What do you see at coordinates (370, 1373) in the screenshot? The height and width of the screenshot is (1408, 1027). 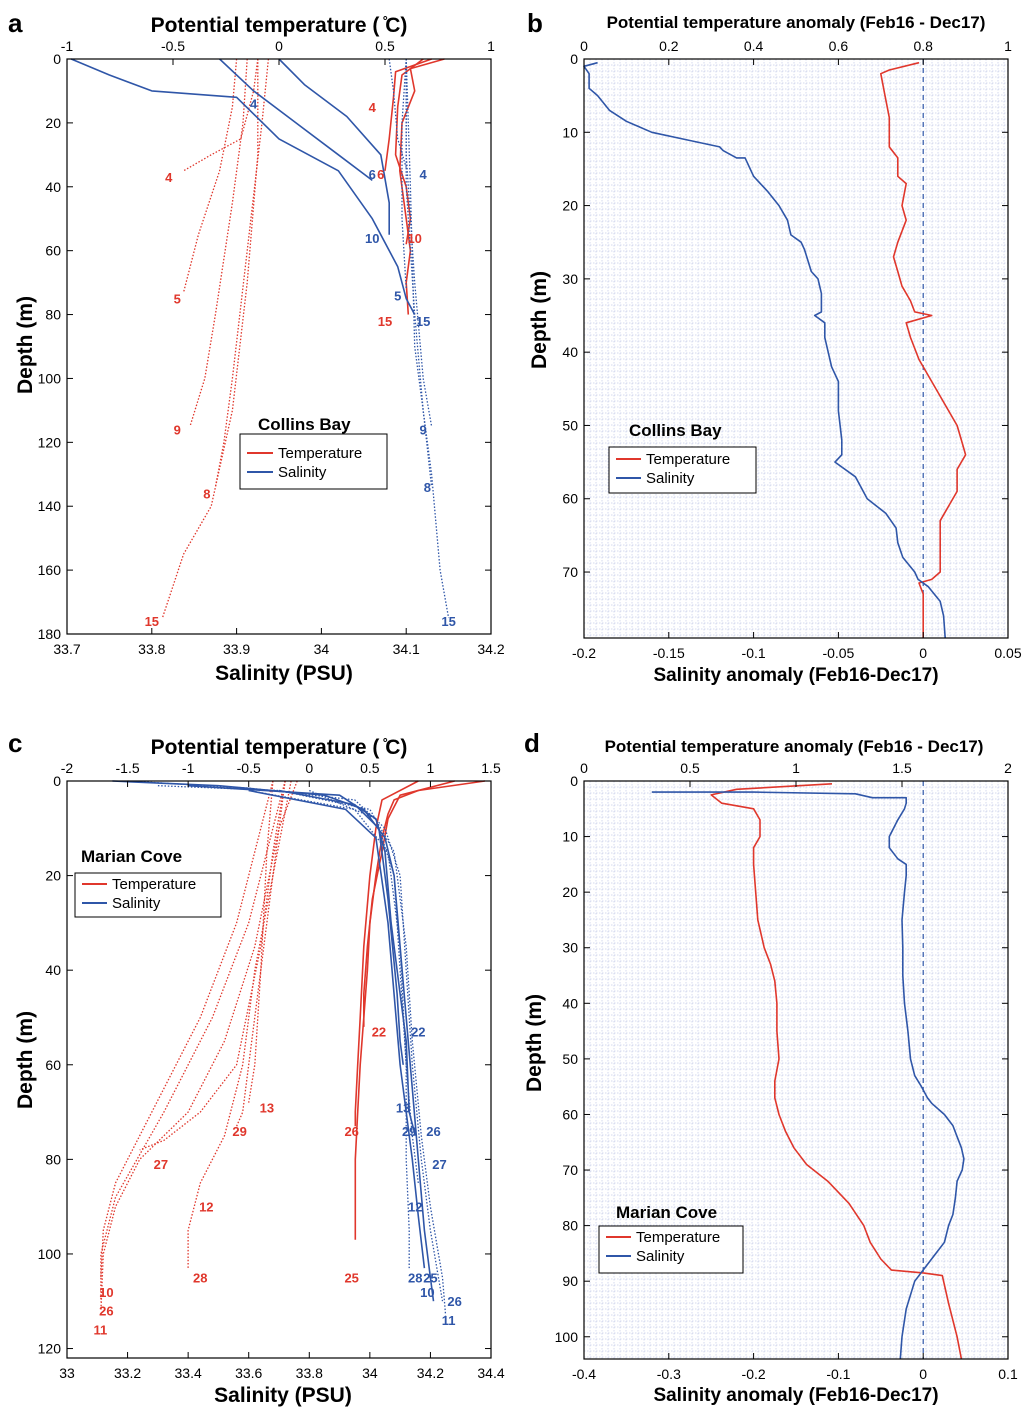 I see `x-bottom-tick-label: 34` at bounding box center [370, 1373].